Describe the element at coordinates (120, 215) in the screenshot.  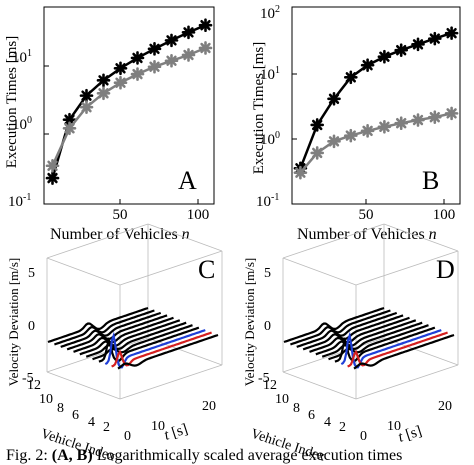
I see `panel-a-xtick-50: 50` at that location.